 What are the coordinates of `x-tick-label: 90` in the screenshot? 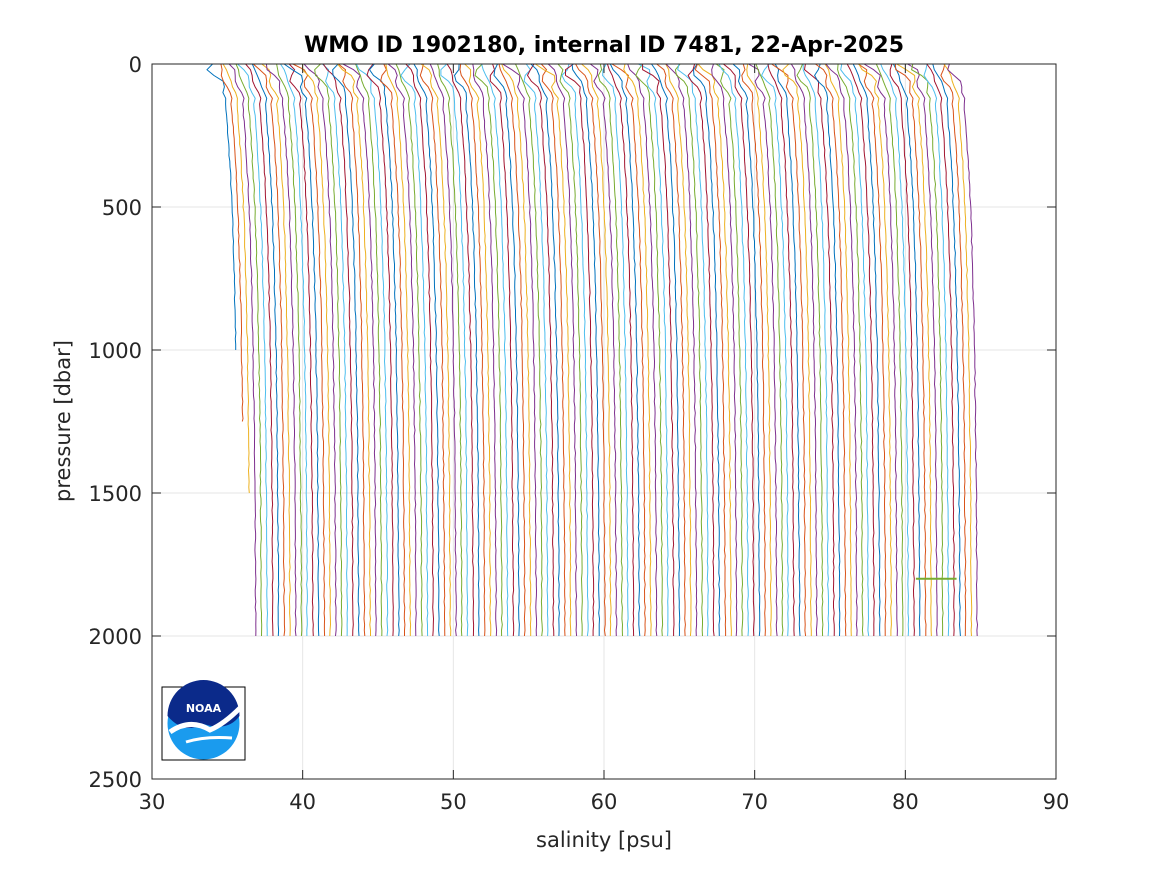 It's located at (1056, 802).